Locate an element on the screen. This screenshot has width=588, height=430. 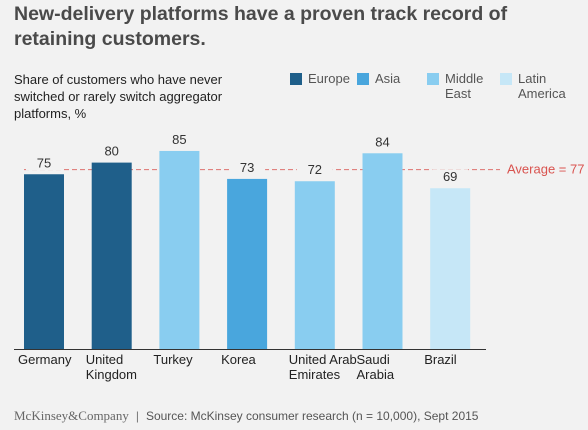
legend-label-latin-america: Latin America is located at coordinates (542, 86).